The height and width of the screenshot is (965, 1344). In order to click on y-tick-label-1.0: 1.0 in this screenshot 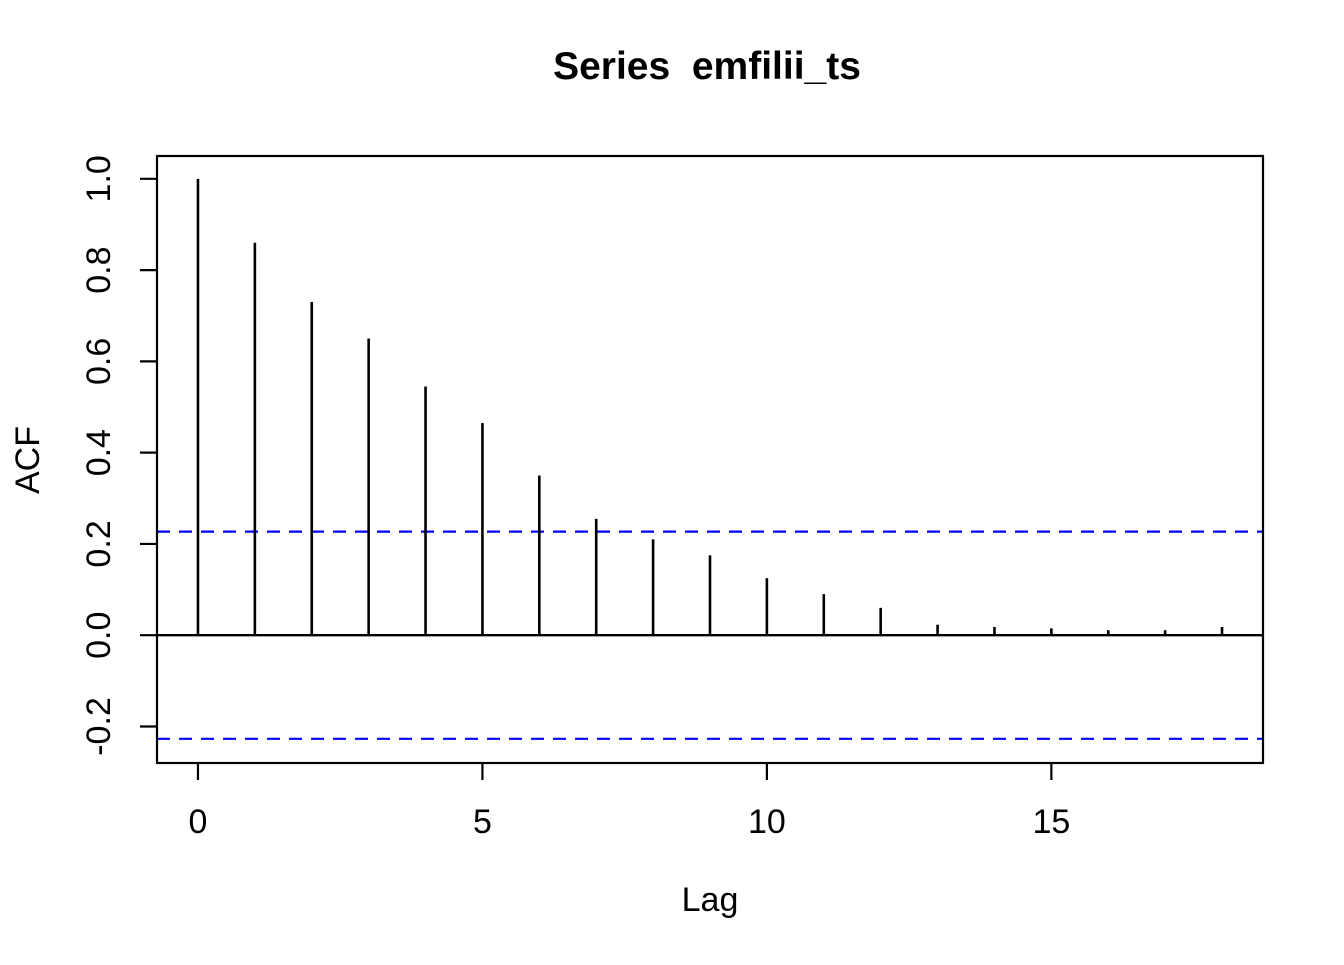, I will do `click(99, 178)`.